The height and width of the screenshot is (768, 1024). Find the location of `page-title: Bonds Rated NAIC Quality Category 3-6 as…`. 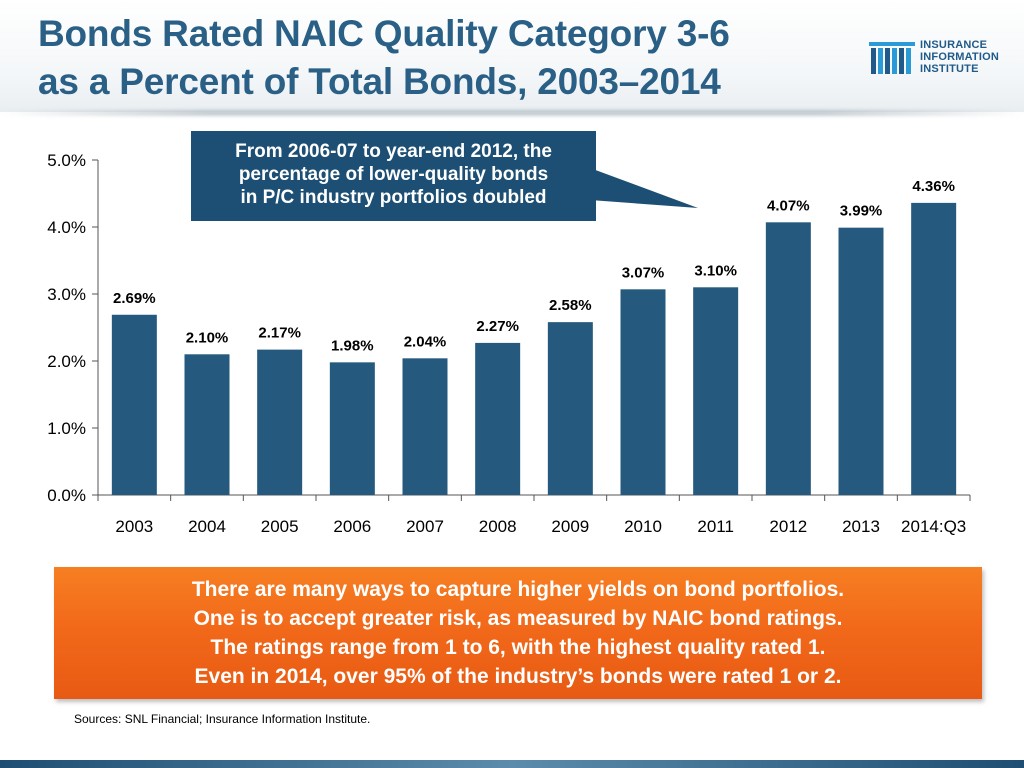

page-title: Bonds Rated NAIC Quality Category 3-6 as… is located at coordinates (438, 58).